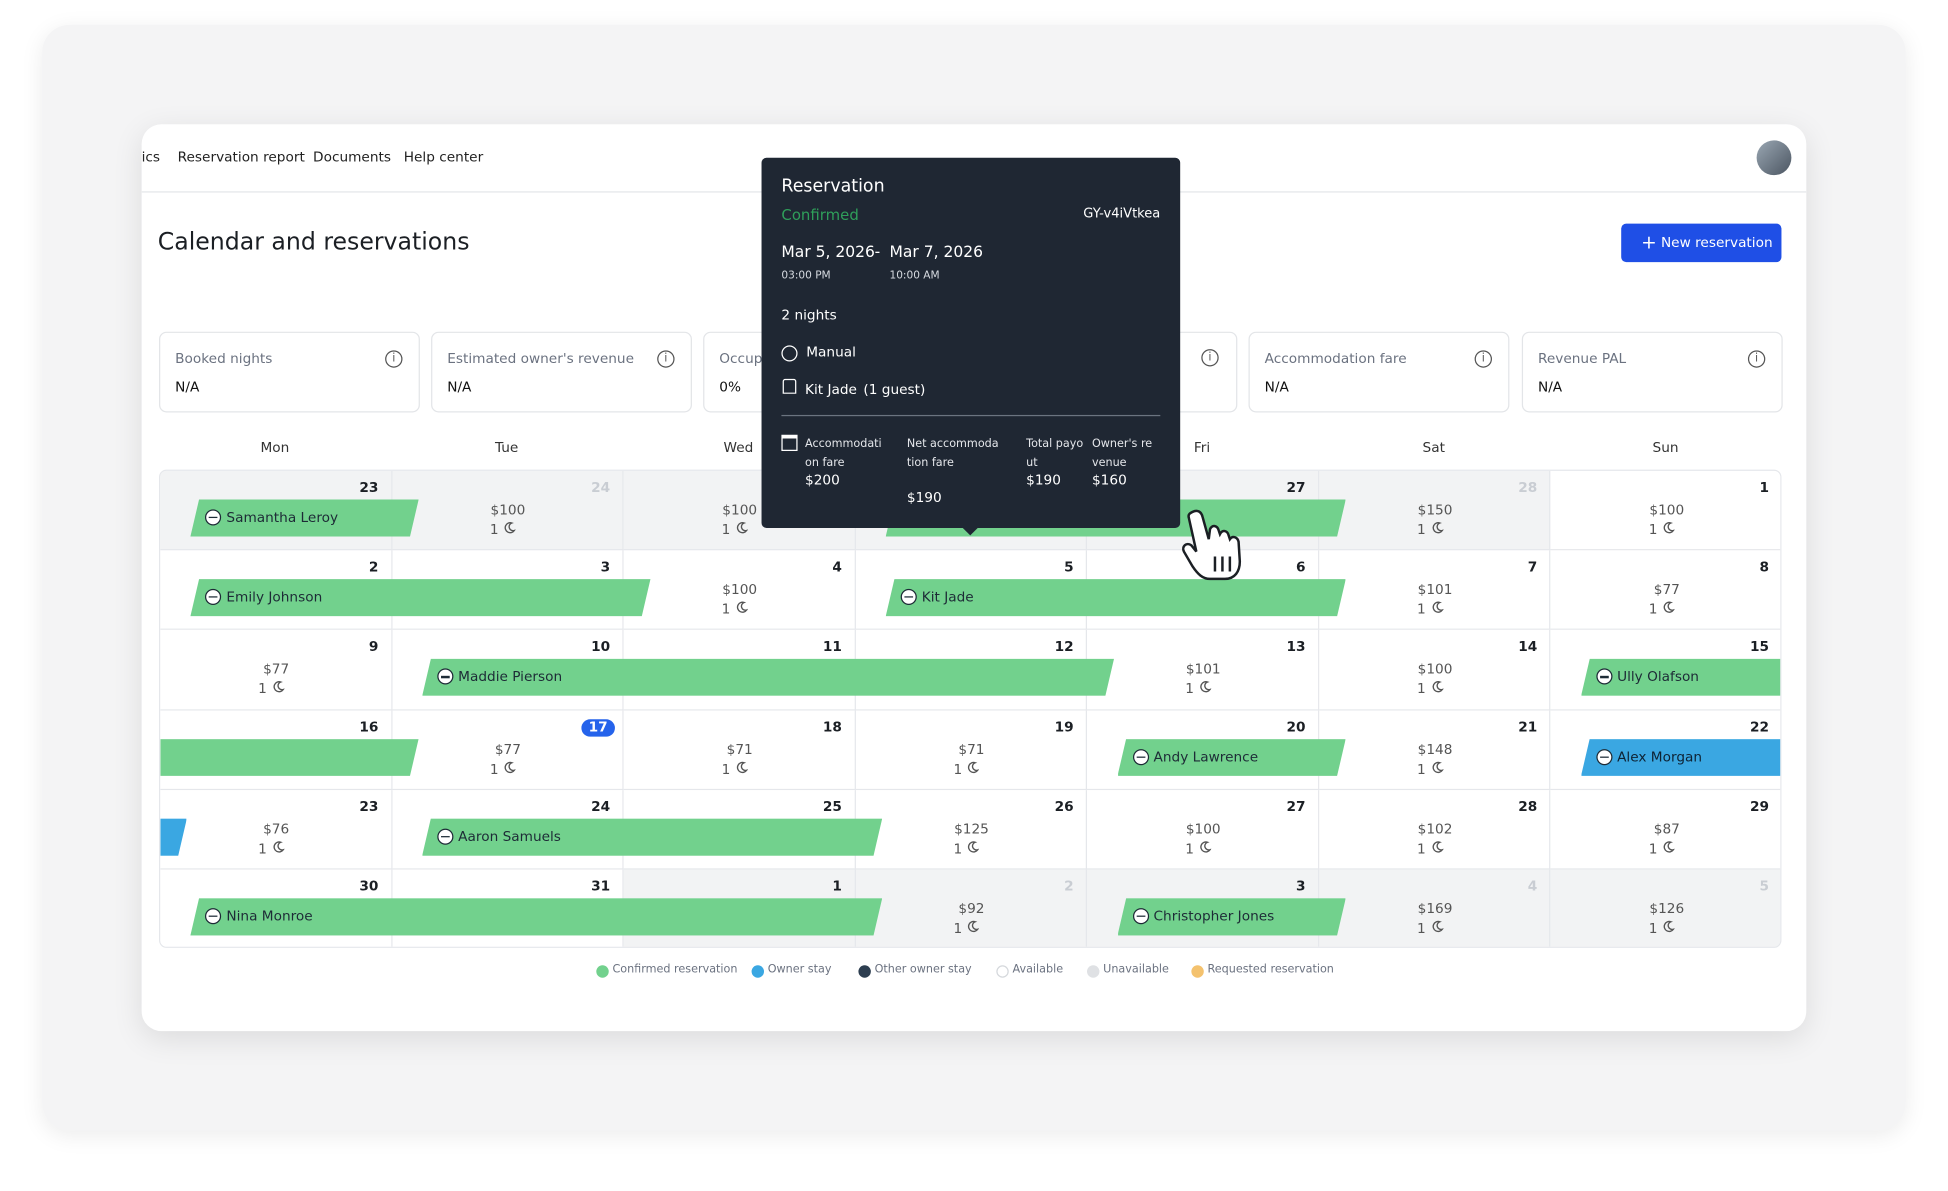  What do you see at coordinates (1701, 243) in the screenshot?
I see `new-reservation-button: + New reservation` at bounding box center [1701, 243].